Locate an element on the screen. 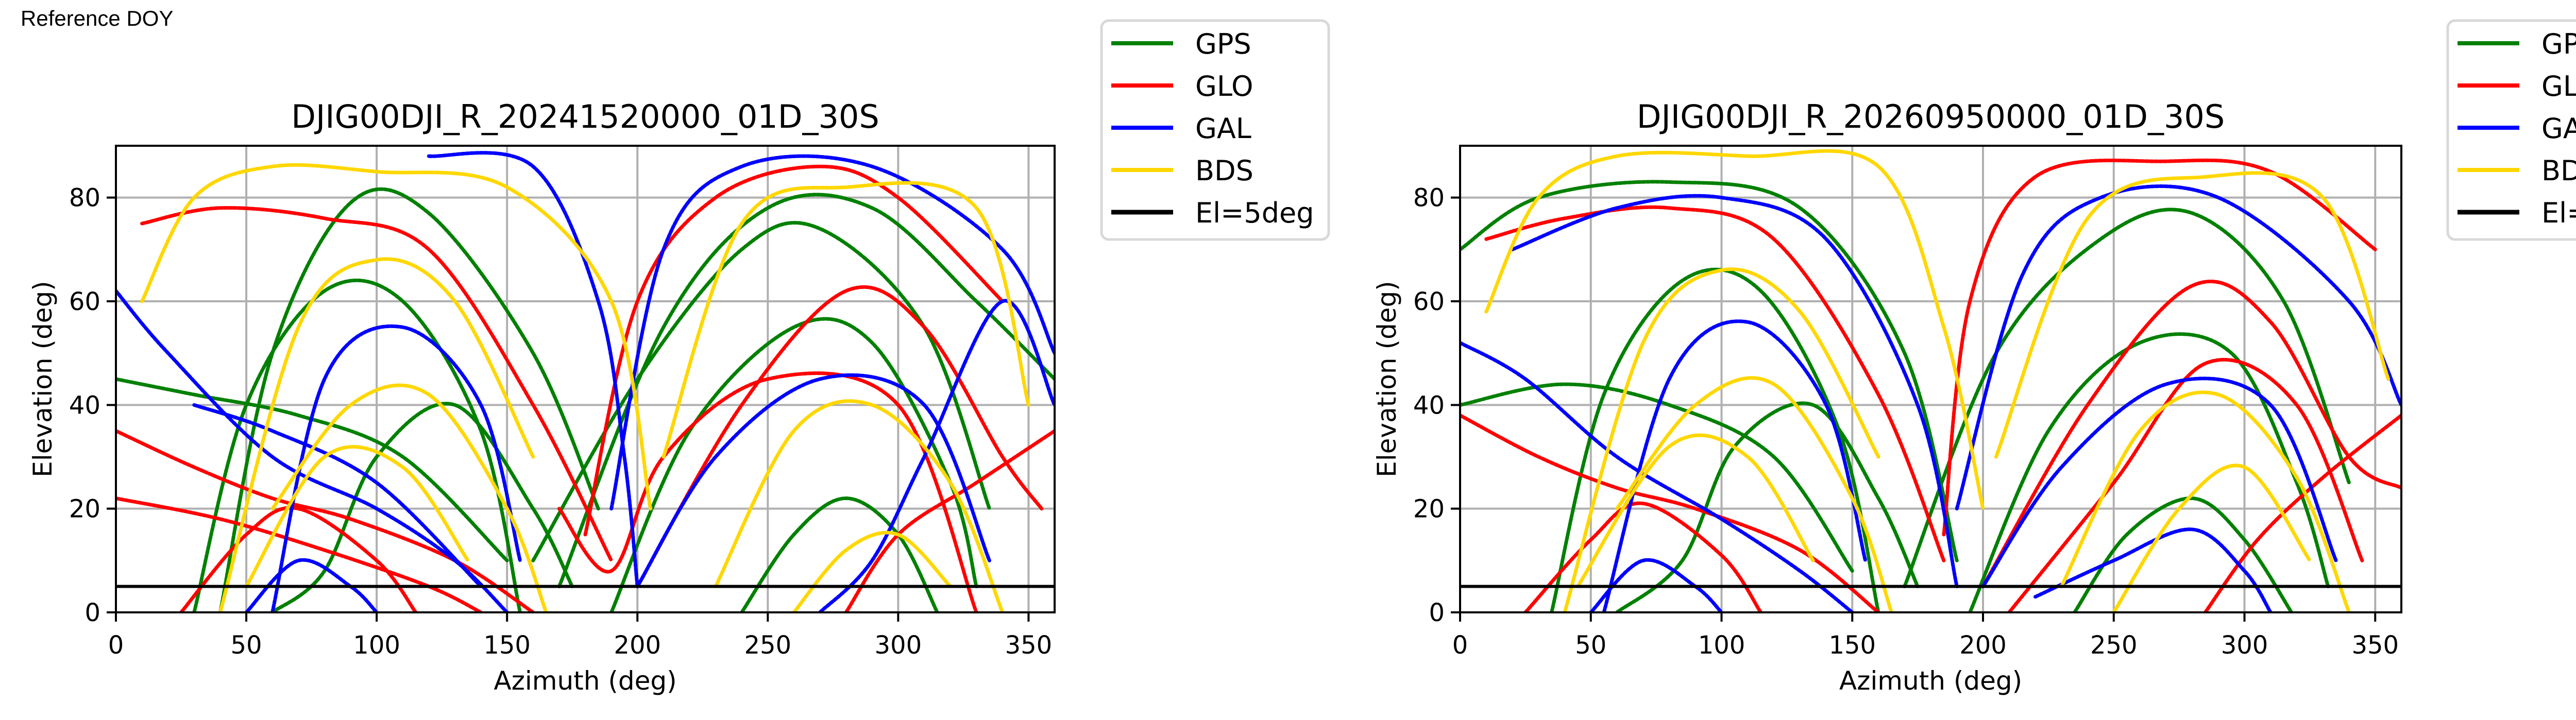 Image resolution: width=2576 pixels, height=720 pixels. chart-title: DJIG00DJI_R_20241520000_01D_30S is located at coordinates (585, 116).